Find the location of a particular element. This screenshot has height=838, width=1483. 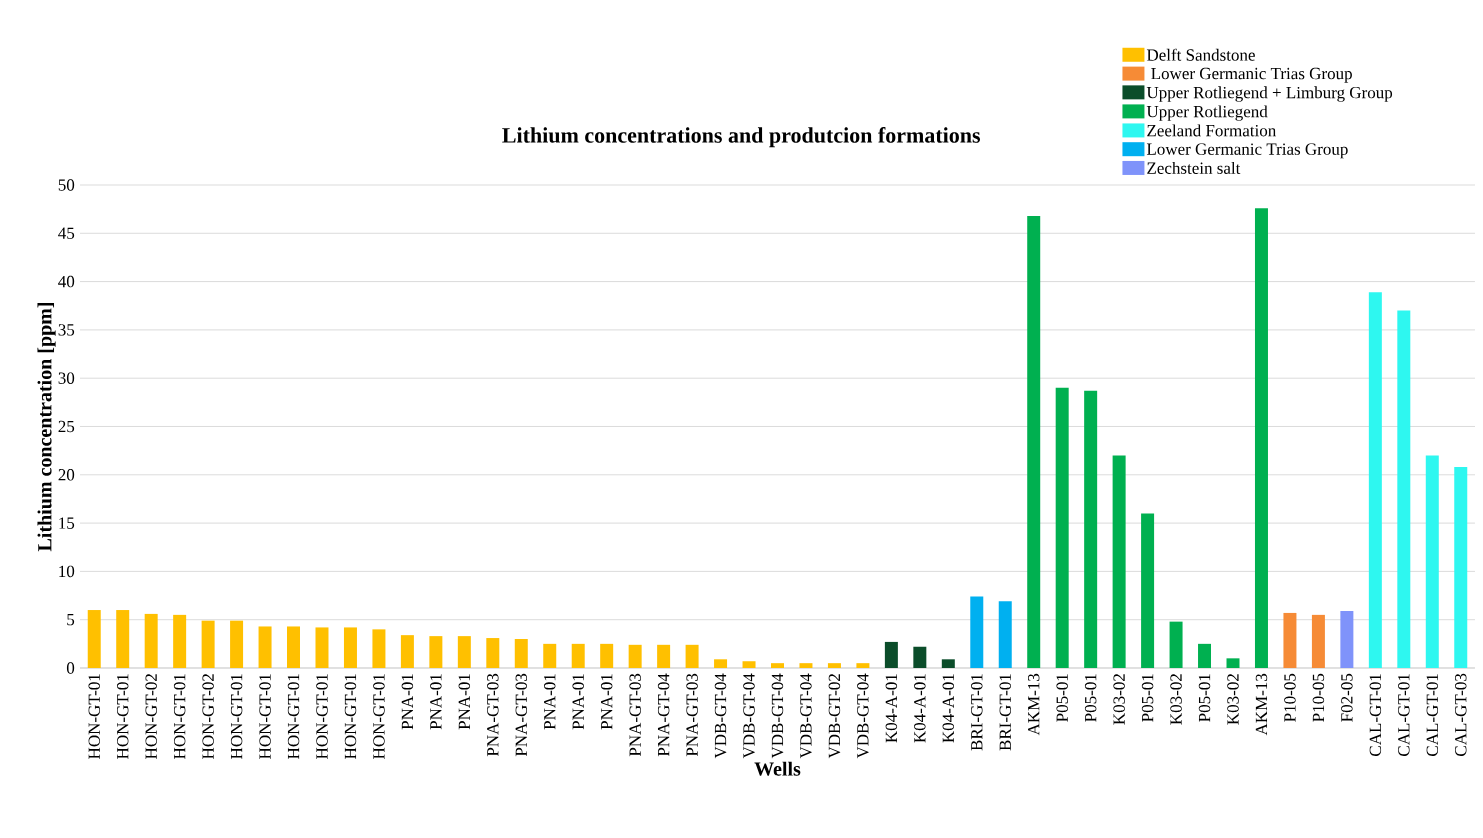

legend-label: Zechstein salt is located at coordinates (1194, 167).